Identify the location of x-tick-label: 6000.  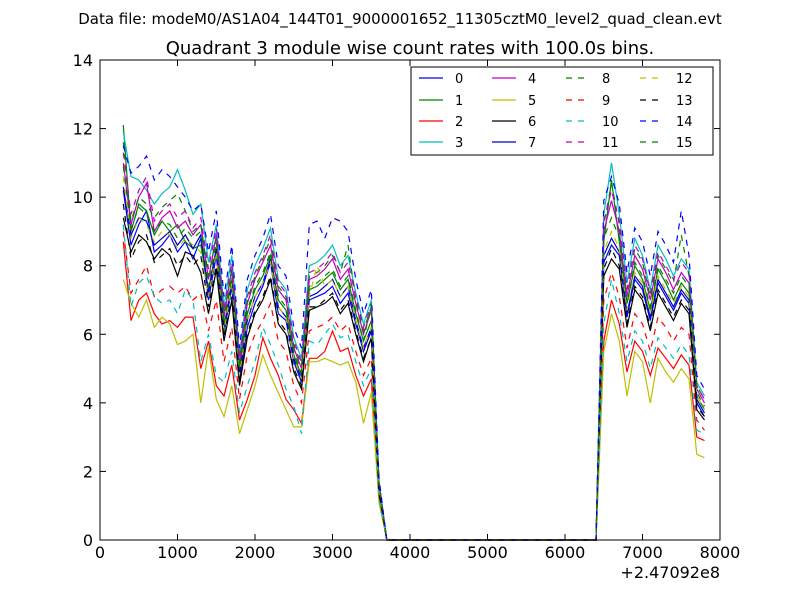
(565, 552).